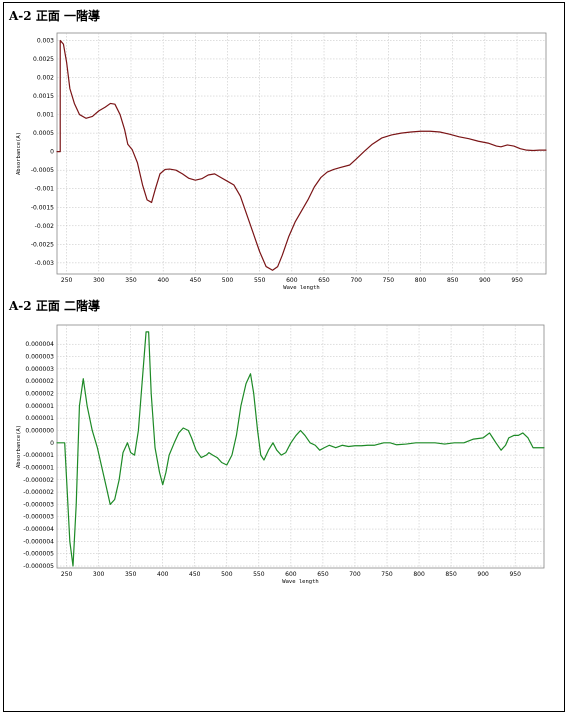 This screenshot has width=572, height=718. What do you see at coordinates (39, 430) in the screenshot?
I see `y-tick-label: 0.000000` at bounding box center [39, 430].